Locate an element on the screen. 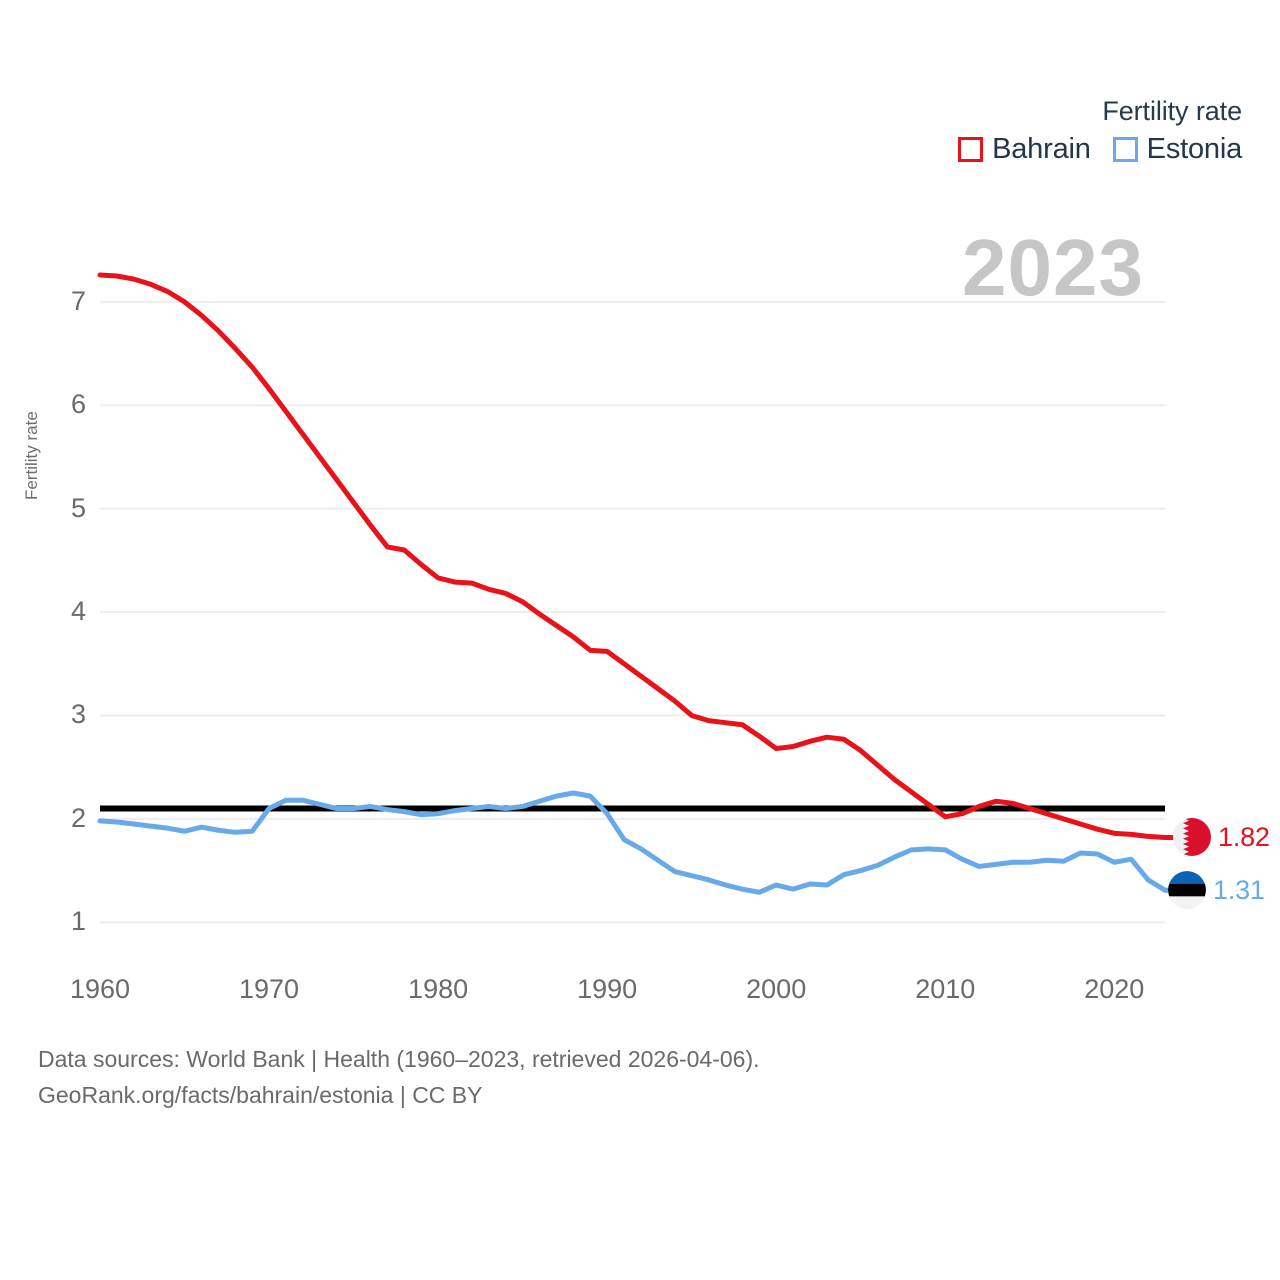  legend: Fertility rate Bahrain Estonia is located at coordinates (1100, 130).